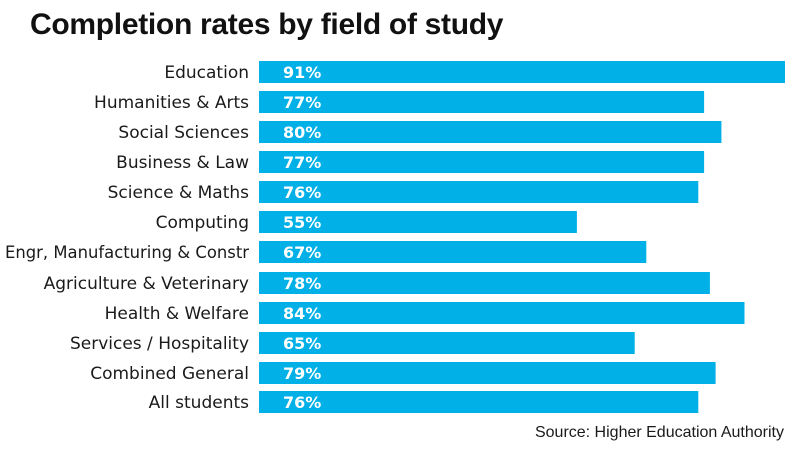 The height and width of the screenshot is (452, 800). I want to click on bar-row: Agriculture & Veterinary 78%, so click(377, 283).